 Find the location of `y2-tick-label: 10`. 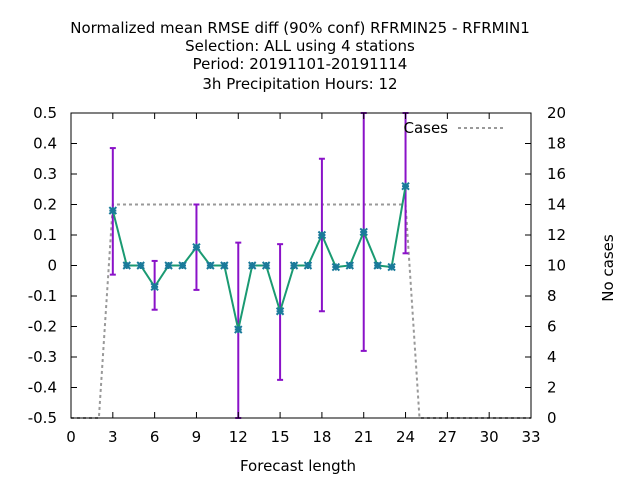

y2-tick-label: 10 is located at coordinates (556, 266).